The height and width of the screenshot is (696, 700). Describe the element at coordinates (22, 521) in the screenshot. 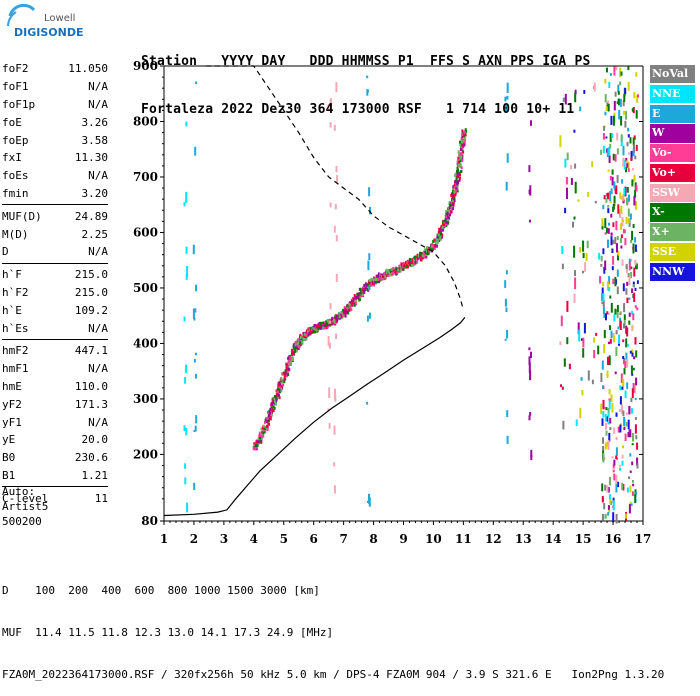

I see `auto-version: 500200` at that location.